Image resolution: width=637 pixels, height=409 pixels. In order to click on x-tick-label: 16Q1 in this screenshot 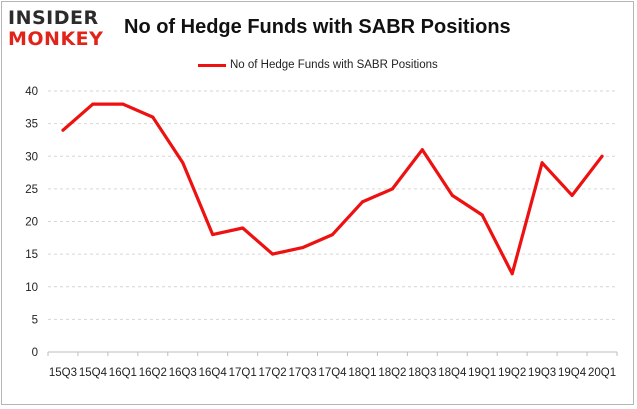, I will do `click(123, 373)`.